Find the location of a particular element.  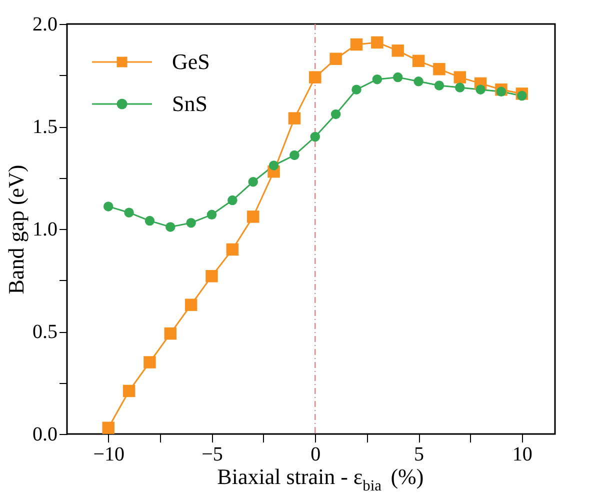

x-tick-label: 5 is located at coordinates (419, 455).